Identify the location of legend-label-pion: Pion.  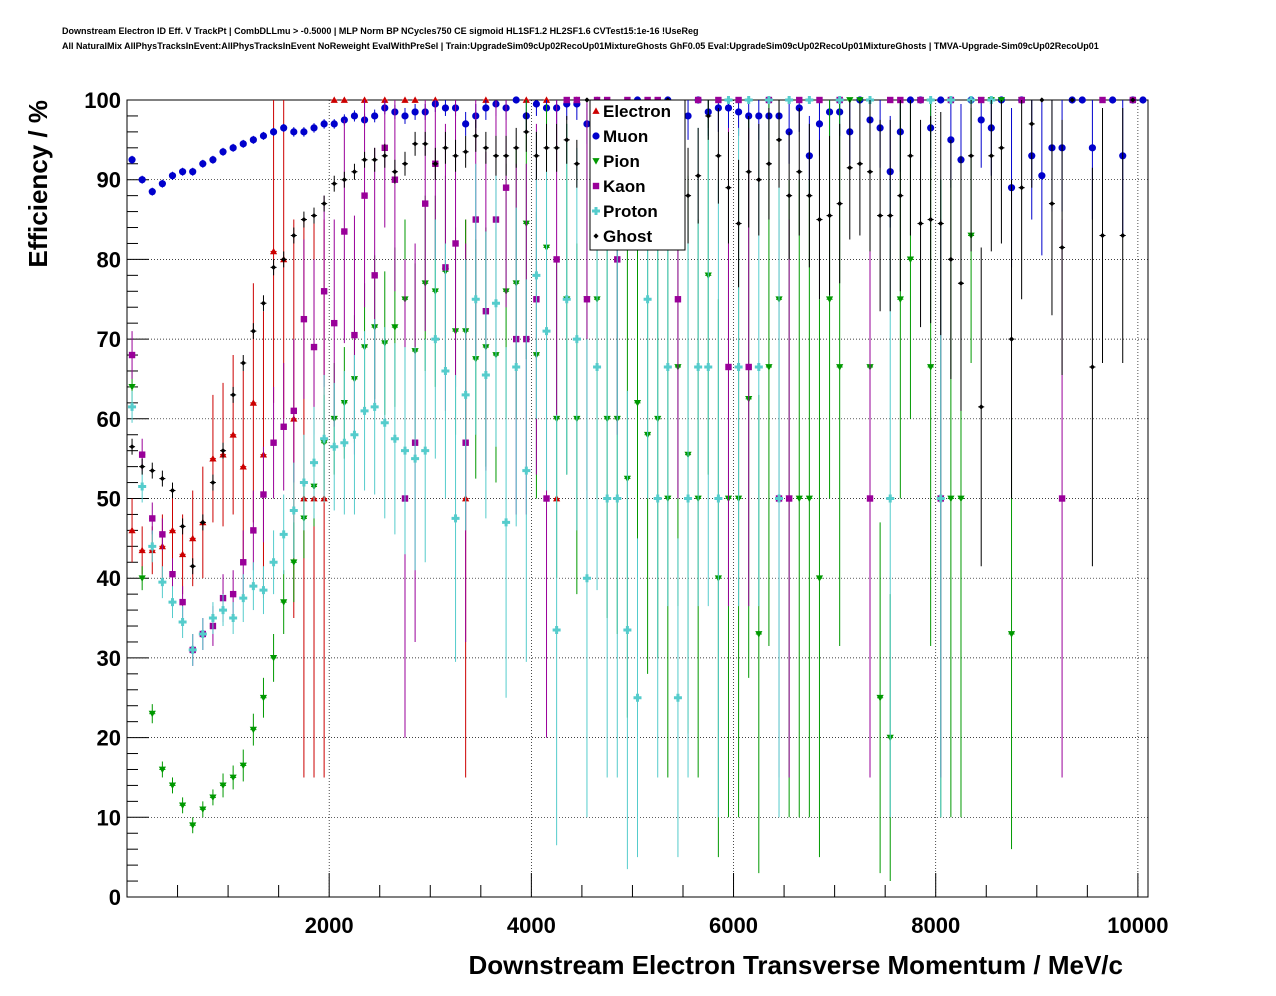
(621, 161).